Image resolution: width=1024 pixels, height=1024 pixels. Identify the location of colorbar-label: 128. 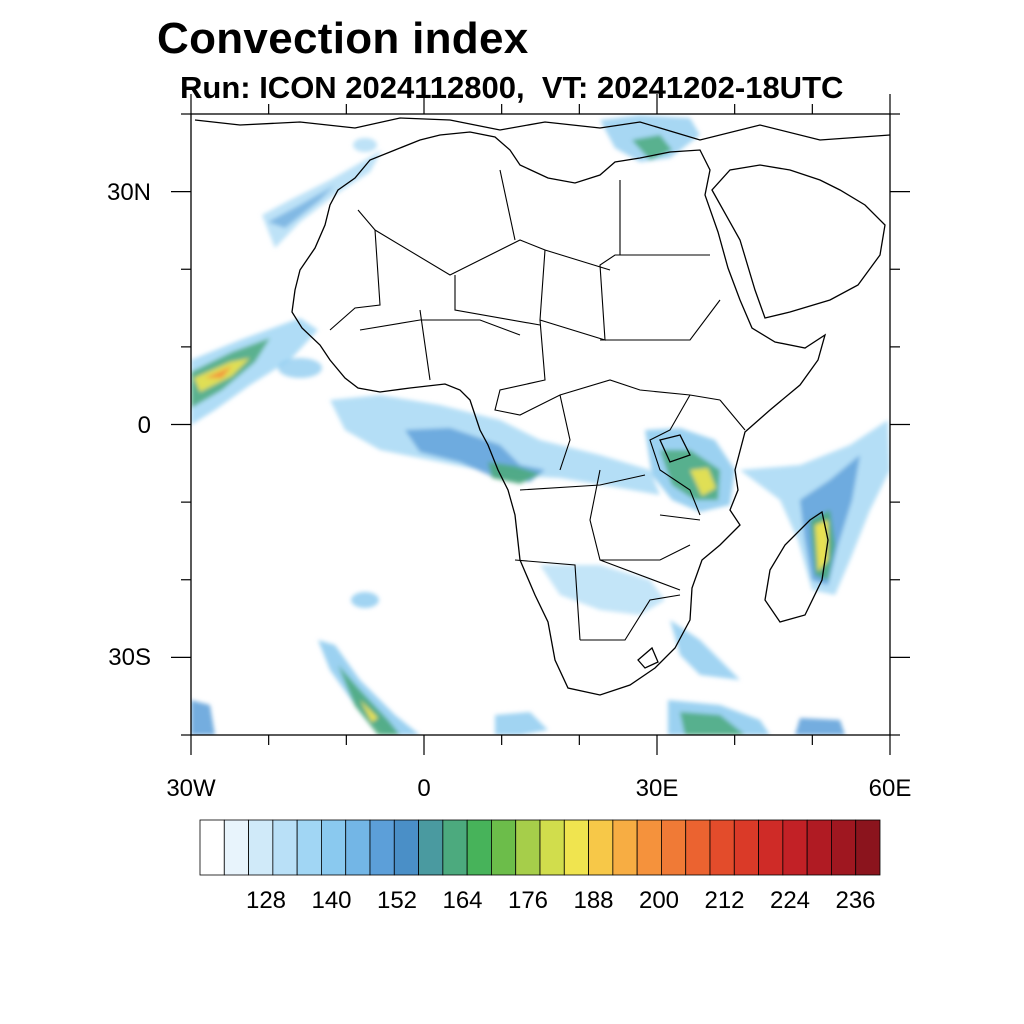
(266, 900).